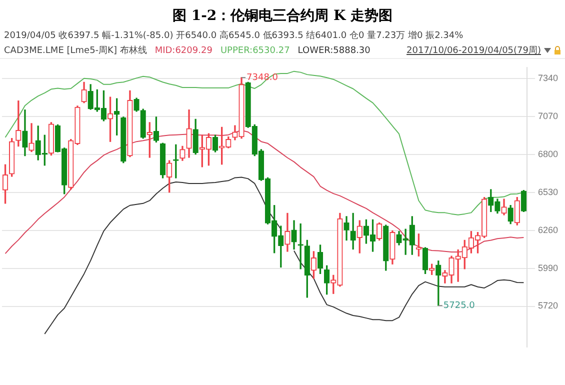  I want to click on y-tick-label: 6800, so click(548, 153).